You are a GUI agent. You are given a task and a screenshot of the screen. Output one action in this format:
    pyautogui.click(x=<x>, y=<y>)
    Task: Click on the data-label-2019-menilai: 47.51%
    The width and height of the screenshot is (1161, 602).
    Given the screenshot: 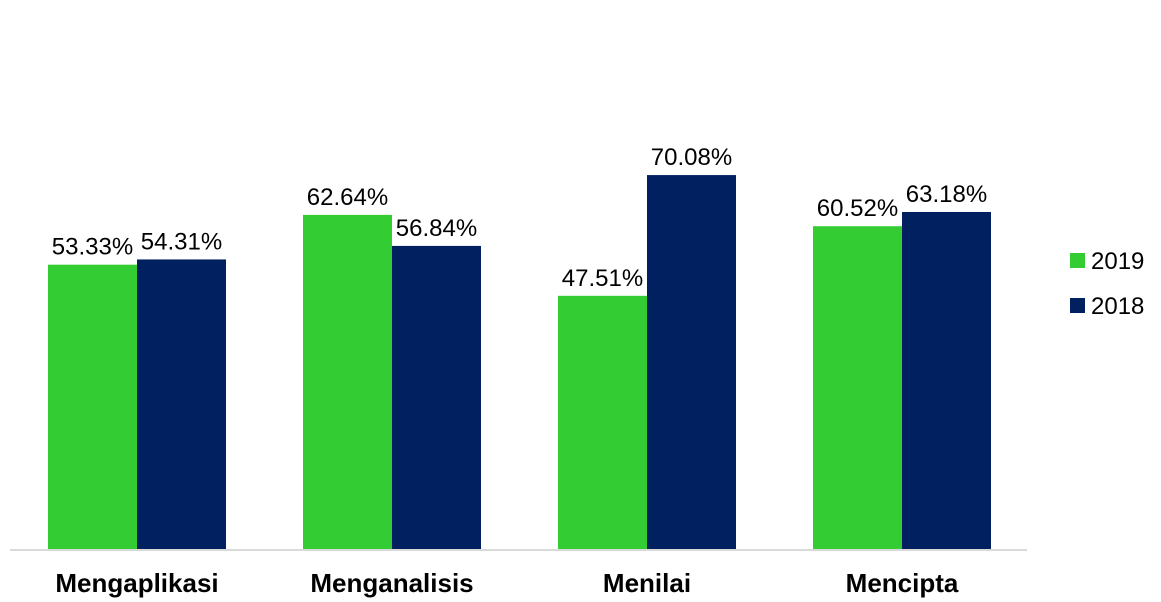 What is the action you would take?
    pyautogui.click(x=602, y=278)
    